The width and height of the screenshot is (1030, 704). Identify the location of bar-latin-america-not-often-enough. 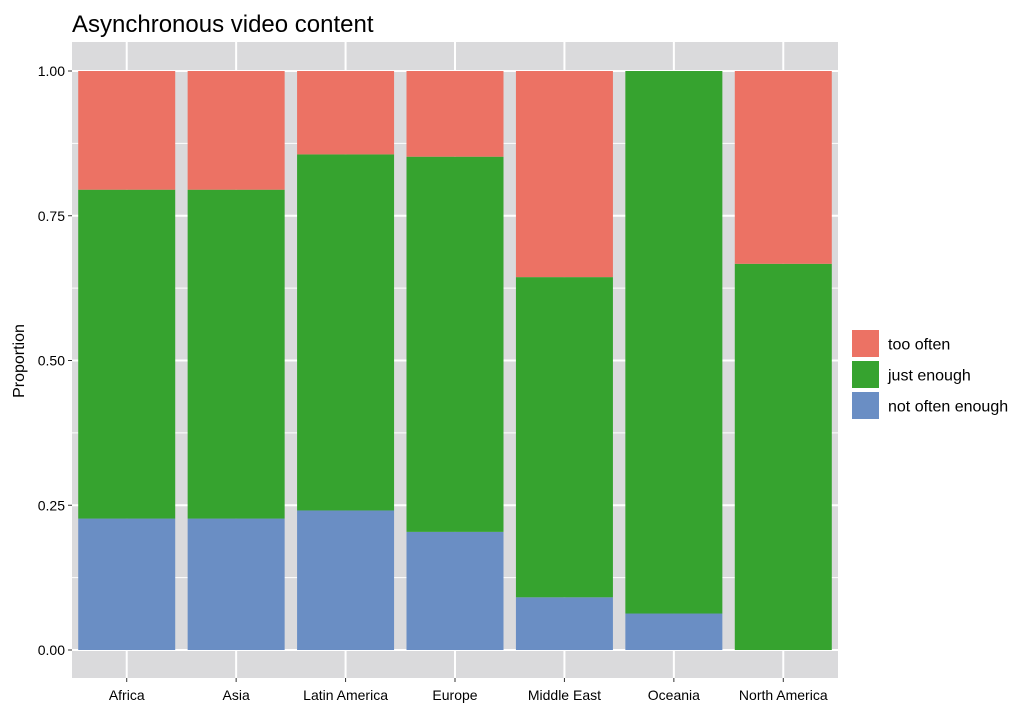
(346, 580).